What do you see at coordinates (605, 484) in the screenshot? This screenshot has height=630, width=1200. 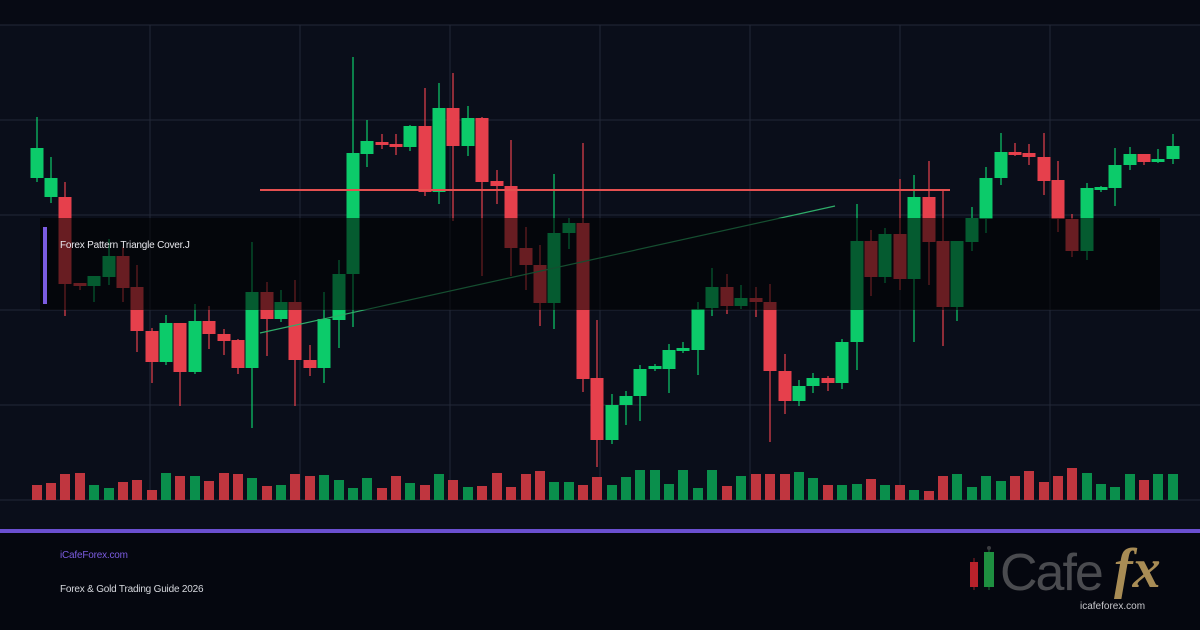 I see `volume-bars` at bounding box center [605, 484].